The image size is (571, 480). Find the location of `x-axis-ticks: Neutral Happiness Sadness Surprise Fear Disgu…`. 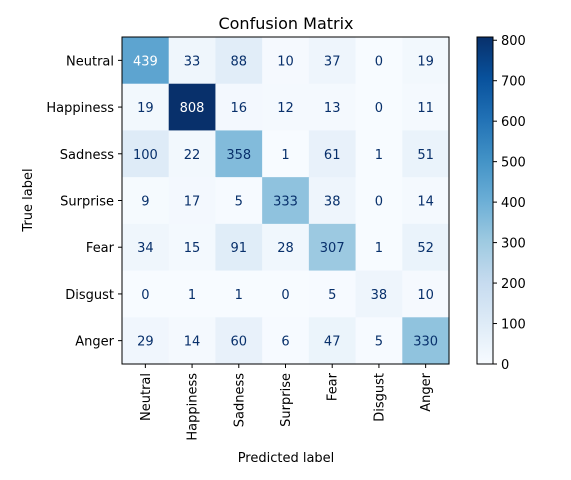

x-axis-ticks: Neutral Happiness Sadness Surprise Fear Disgu… is located at coordinates (286, 402).